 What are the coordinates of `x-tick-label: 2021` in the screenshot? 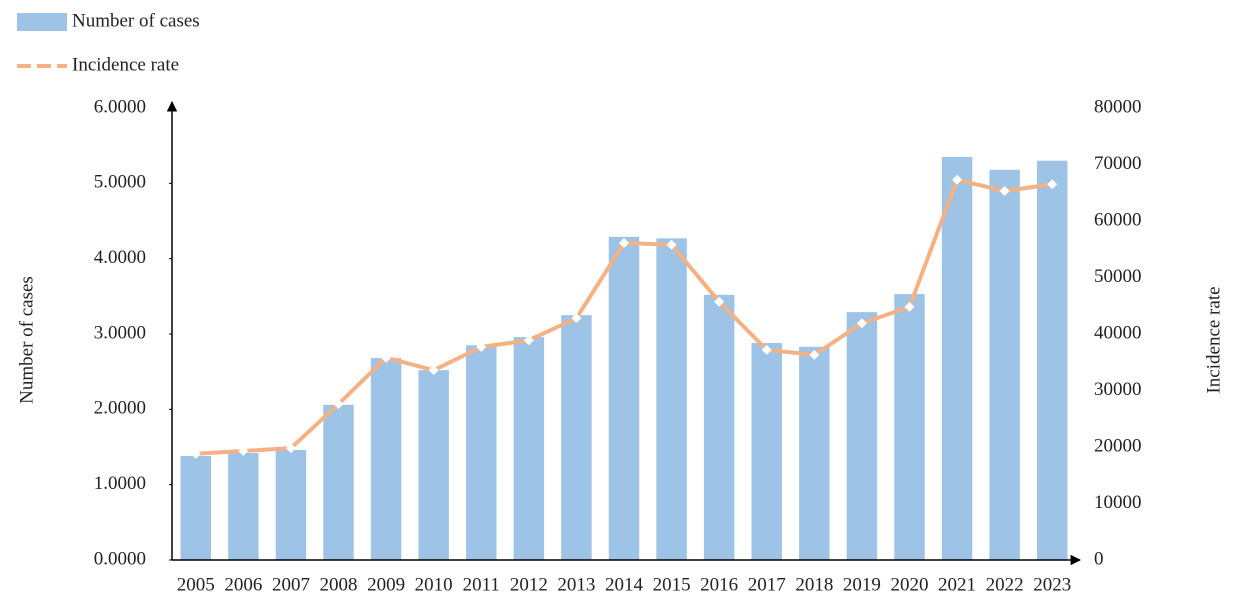 It's located at (957, 584).